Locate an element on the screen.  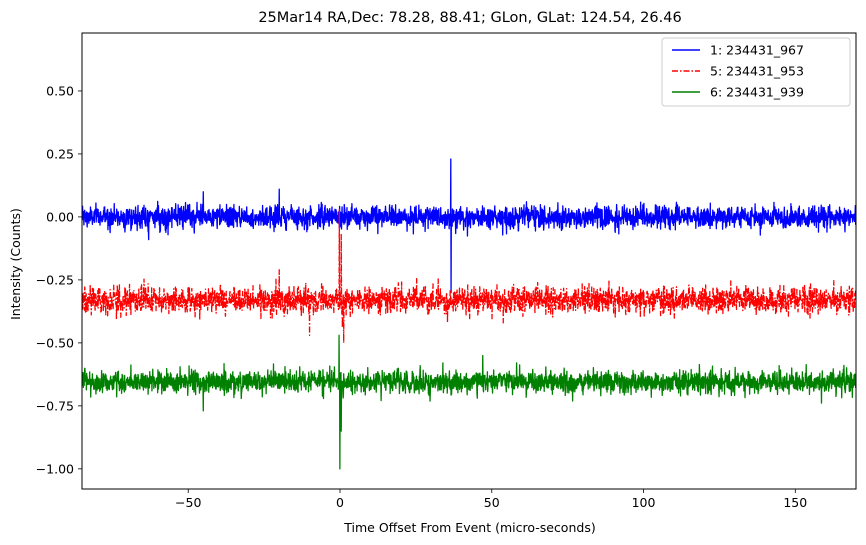
y-axis-label: Intensity (Counts) is located at coordinates (15, 264).